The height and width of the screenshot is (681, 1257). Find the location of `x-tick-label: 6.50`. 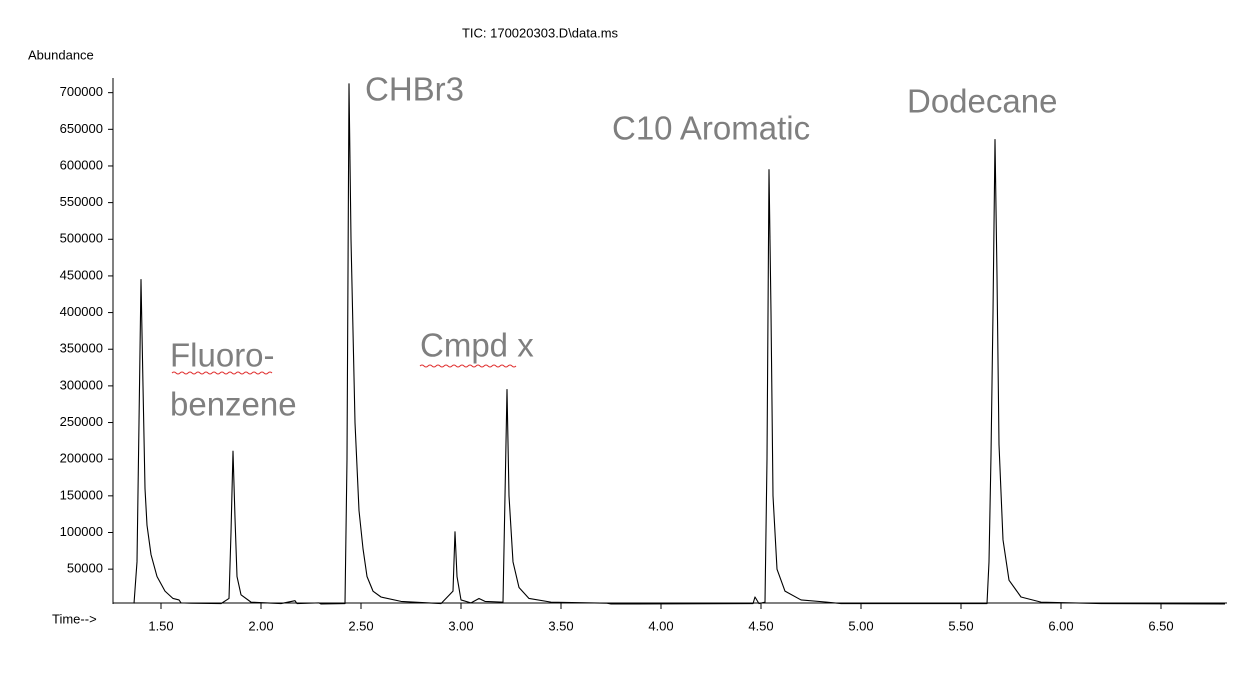

x-tick-label: 6.50 is located at coordinates (1160, 625).